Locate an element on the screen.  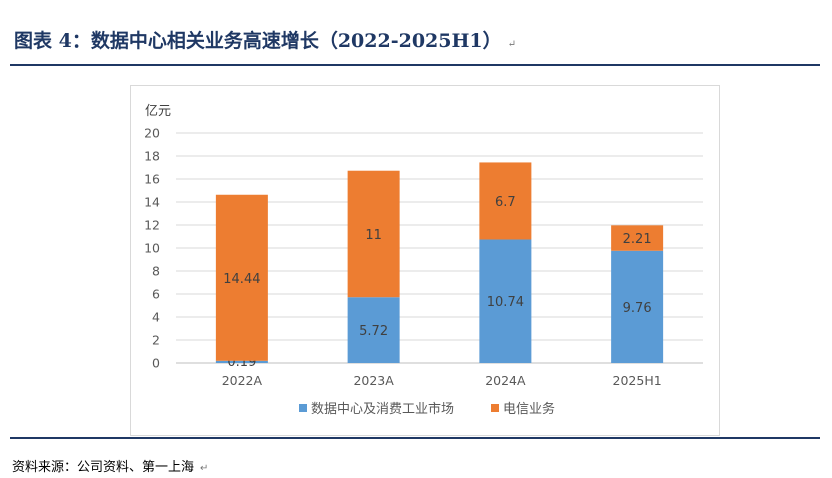
y-tick-label: 2 is located at coordinates (156, 340).